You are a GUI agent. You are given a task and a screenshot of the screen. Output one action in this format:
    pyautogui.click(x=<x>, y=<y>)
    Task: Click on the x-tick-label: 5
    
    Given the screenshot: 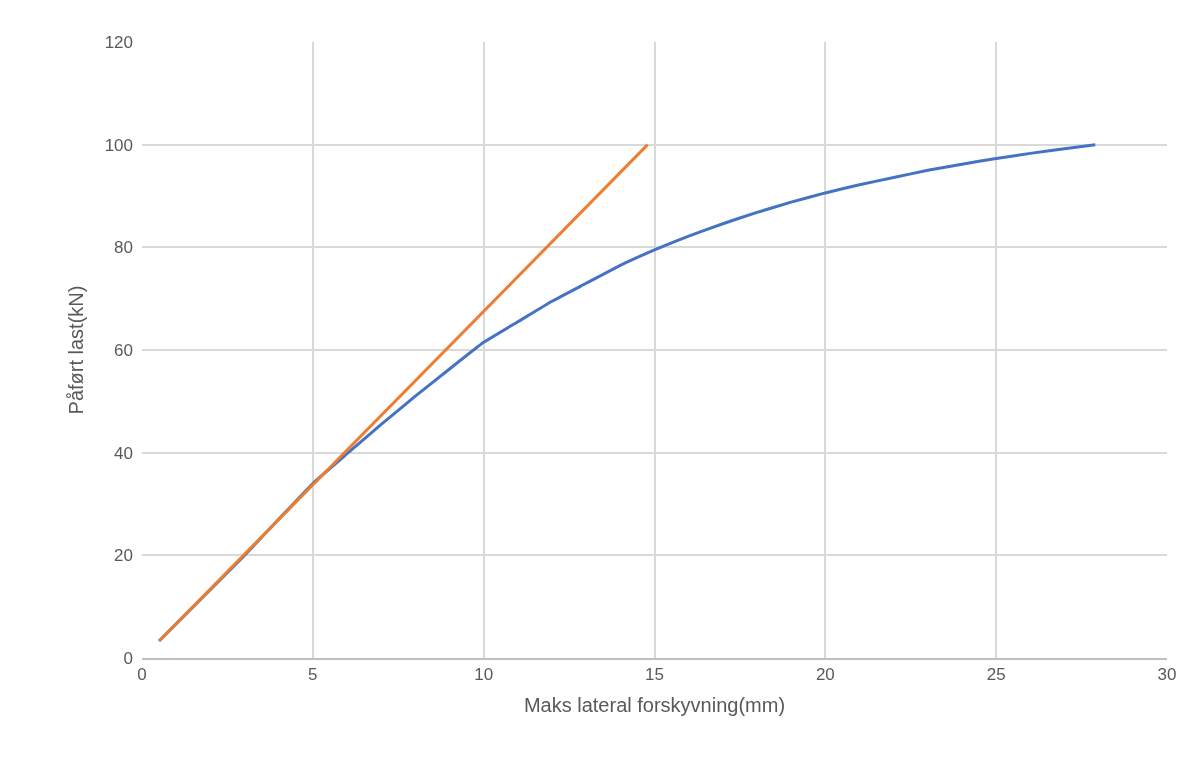 What is the action you would take?
    pyautogui.click(x=313, y=675)
    